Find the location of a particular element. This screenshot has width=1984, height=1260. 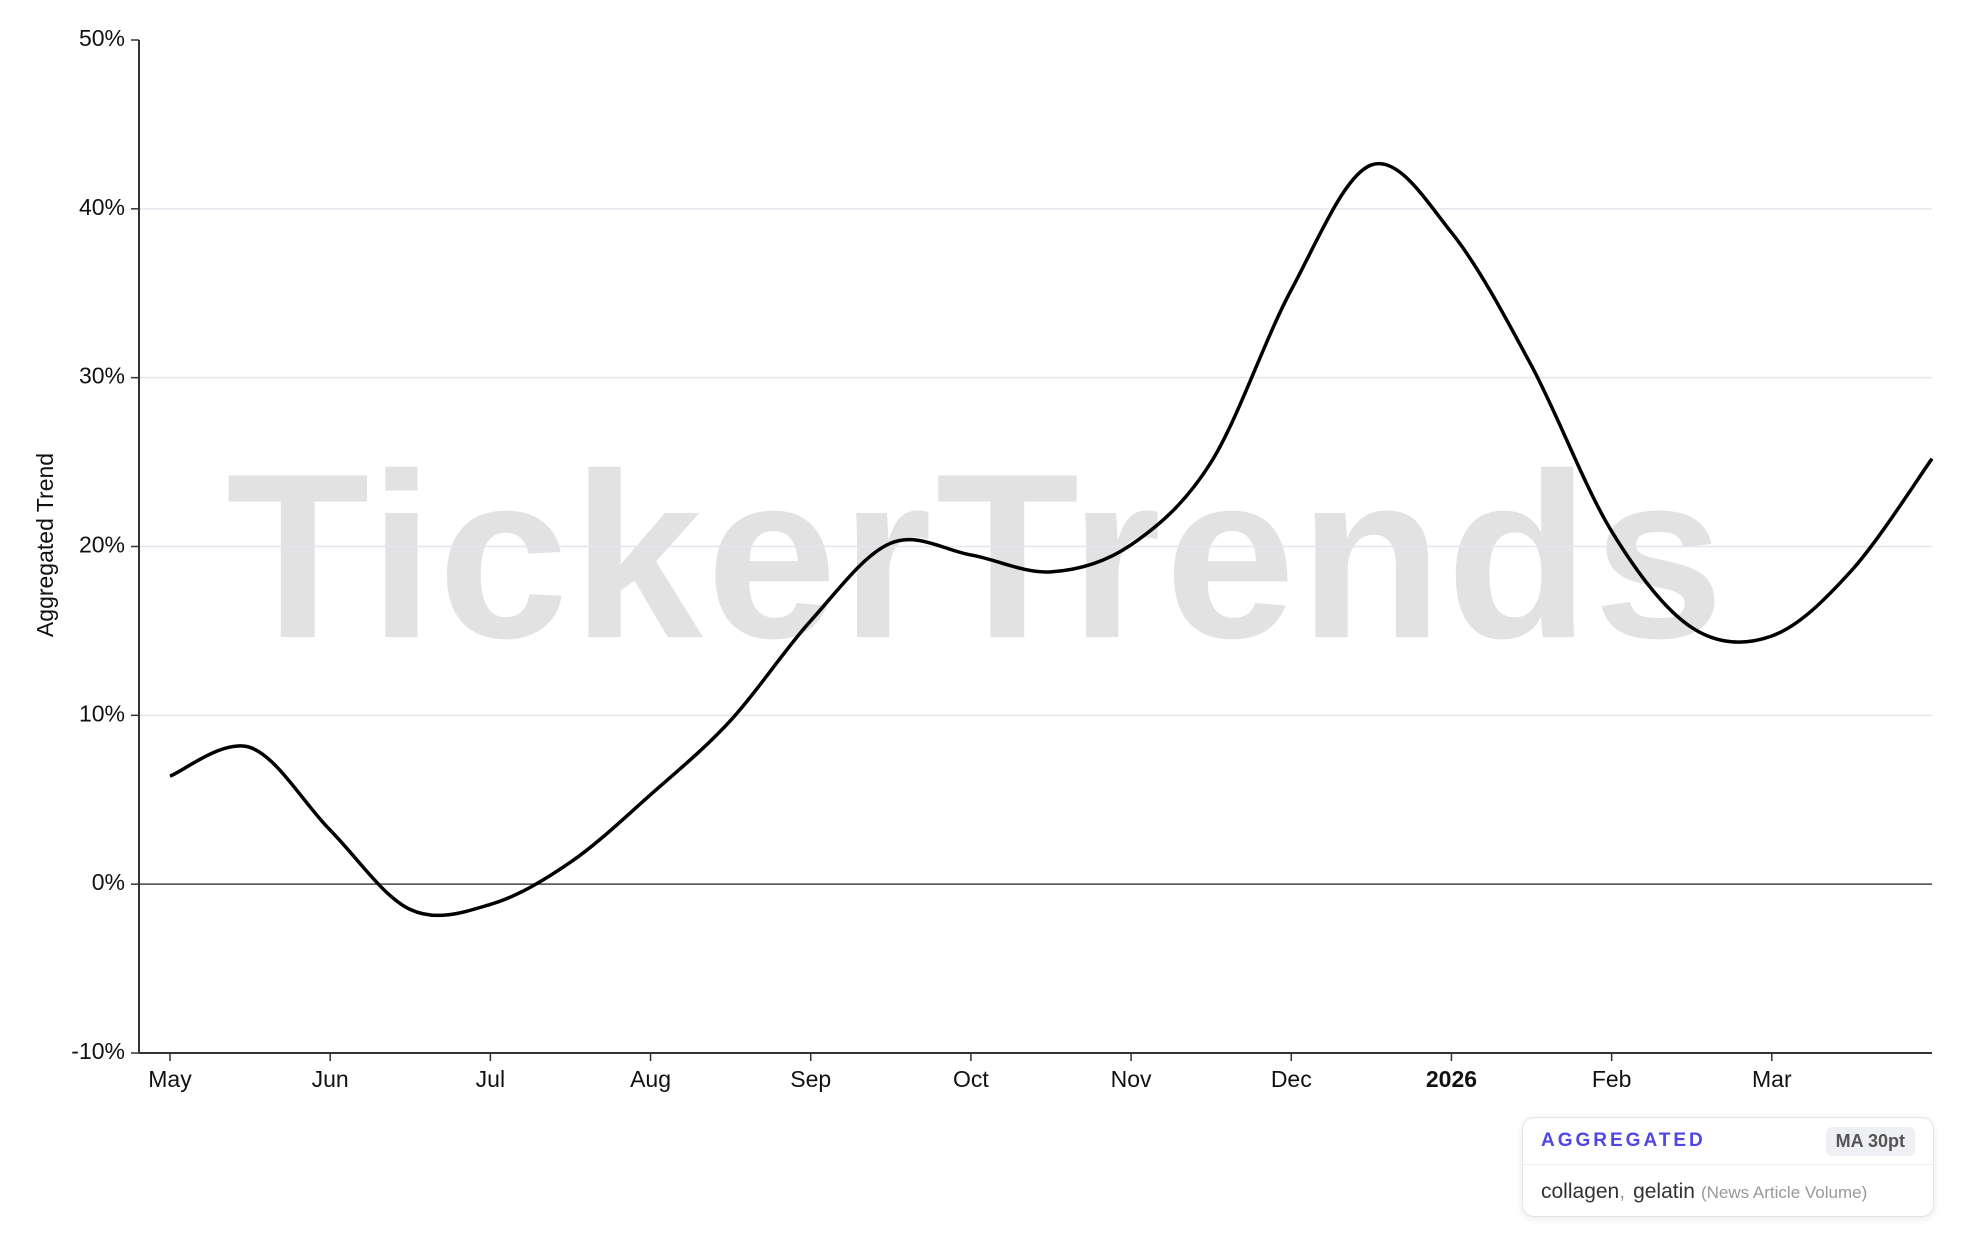

x-tick-label: Feb is located at coordinates (1612, 1079).